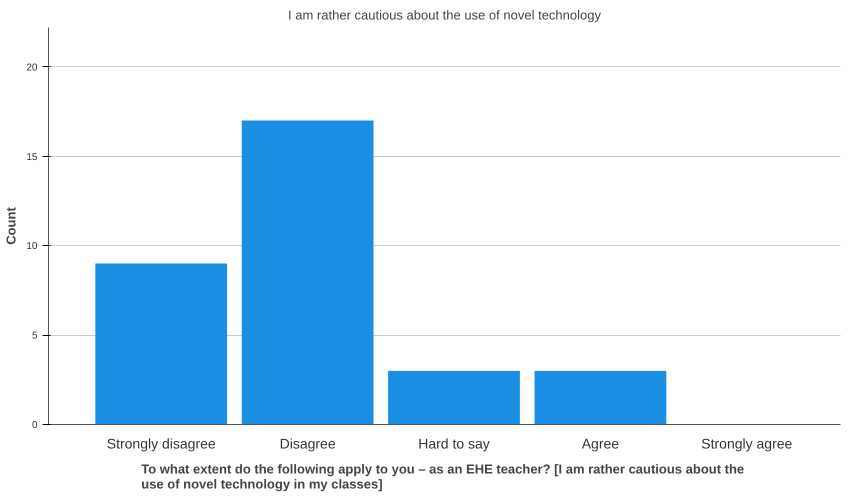 The width and height of the screenshot is (850, 496). I want to click on y-tick-label: 15, so click(32, 157).